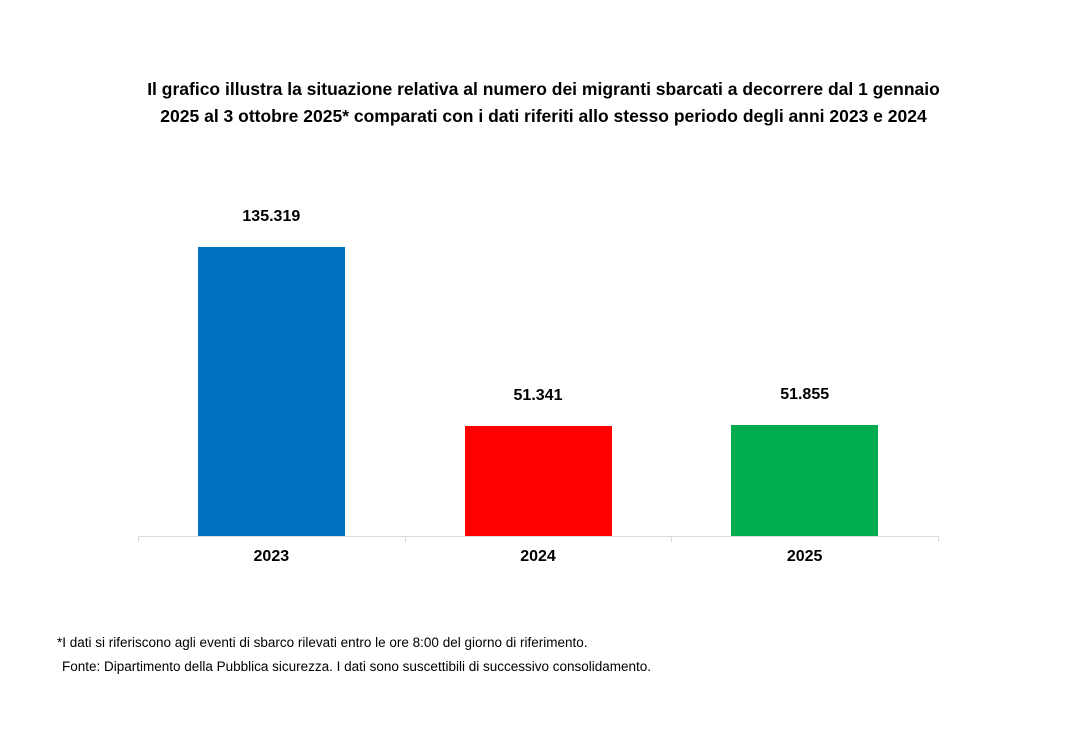  Describe the element at coordinates (538, 536) in the screenshot. I see `x-axis-line` at that location.